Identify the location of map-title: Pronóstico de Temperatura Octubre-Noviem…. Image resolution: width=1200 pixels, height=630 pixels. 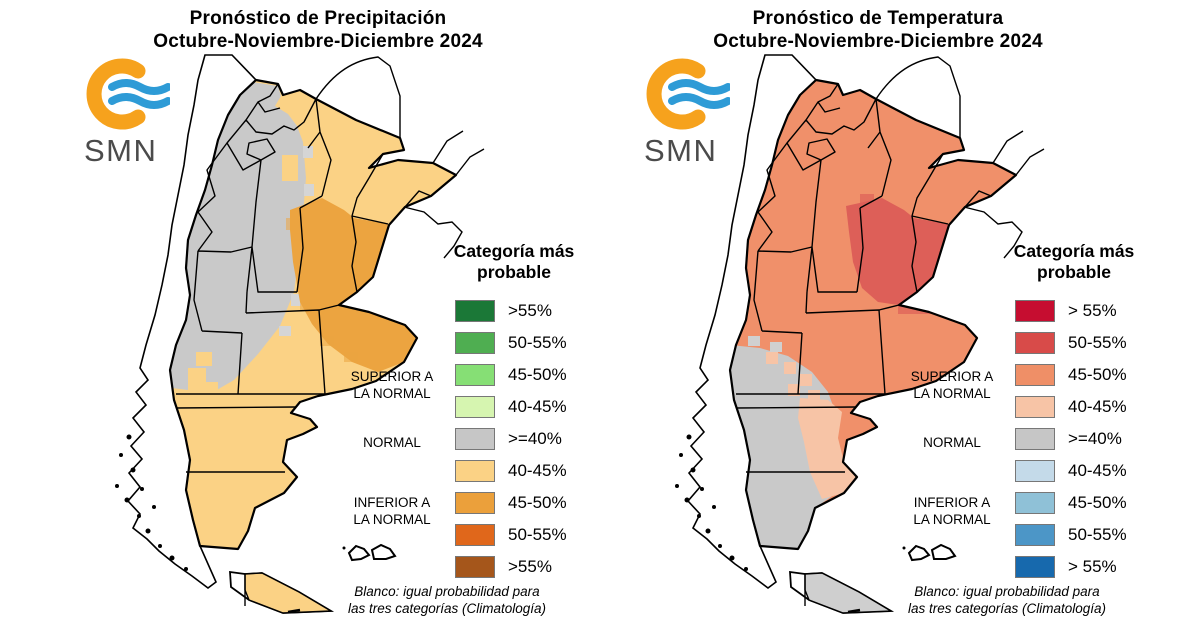
(878, 30).